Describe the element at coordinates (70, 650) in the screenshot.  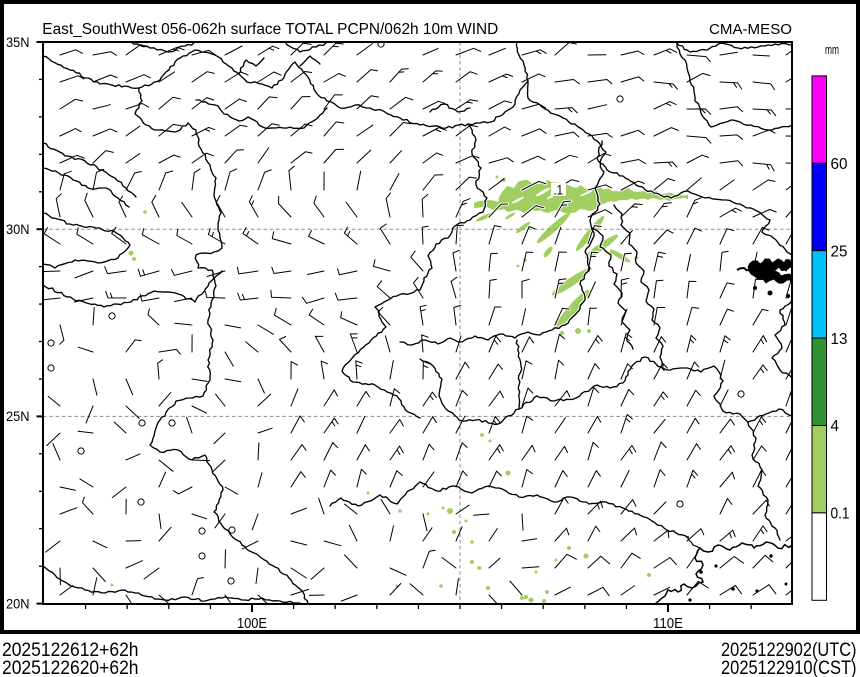
I see `svg-text: 2025122612+62h` at that location.